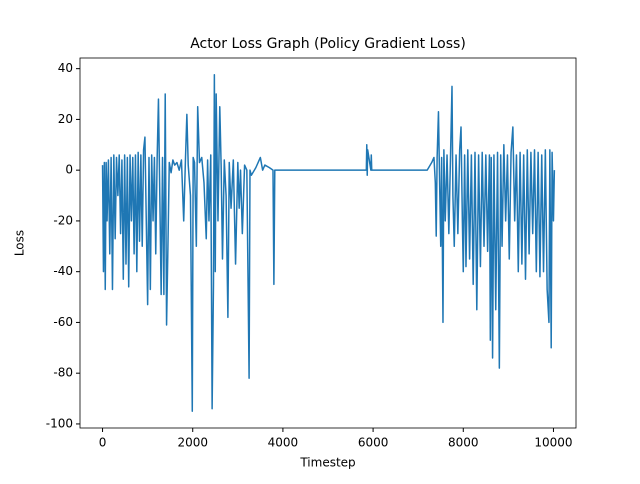 This screenshot has height=484, width=640. What do you see at coordinates (463, 443) in the screenshot?
I see `x-tick-label: 8000` at bounding box center [463, 443].